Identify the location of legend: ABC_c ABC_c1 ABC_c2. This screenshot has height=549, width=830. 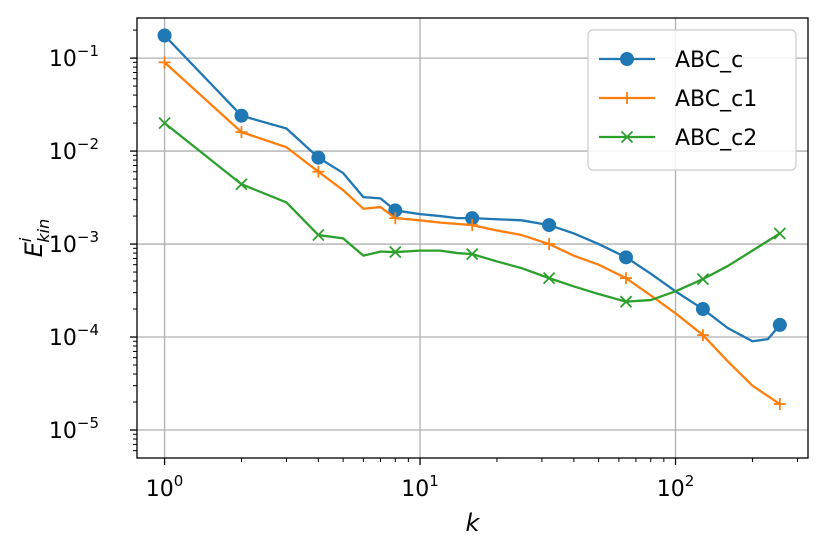
(692, 100).